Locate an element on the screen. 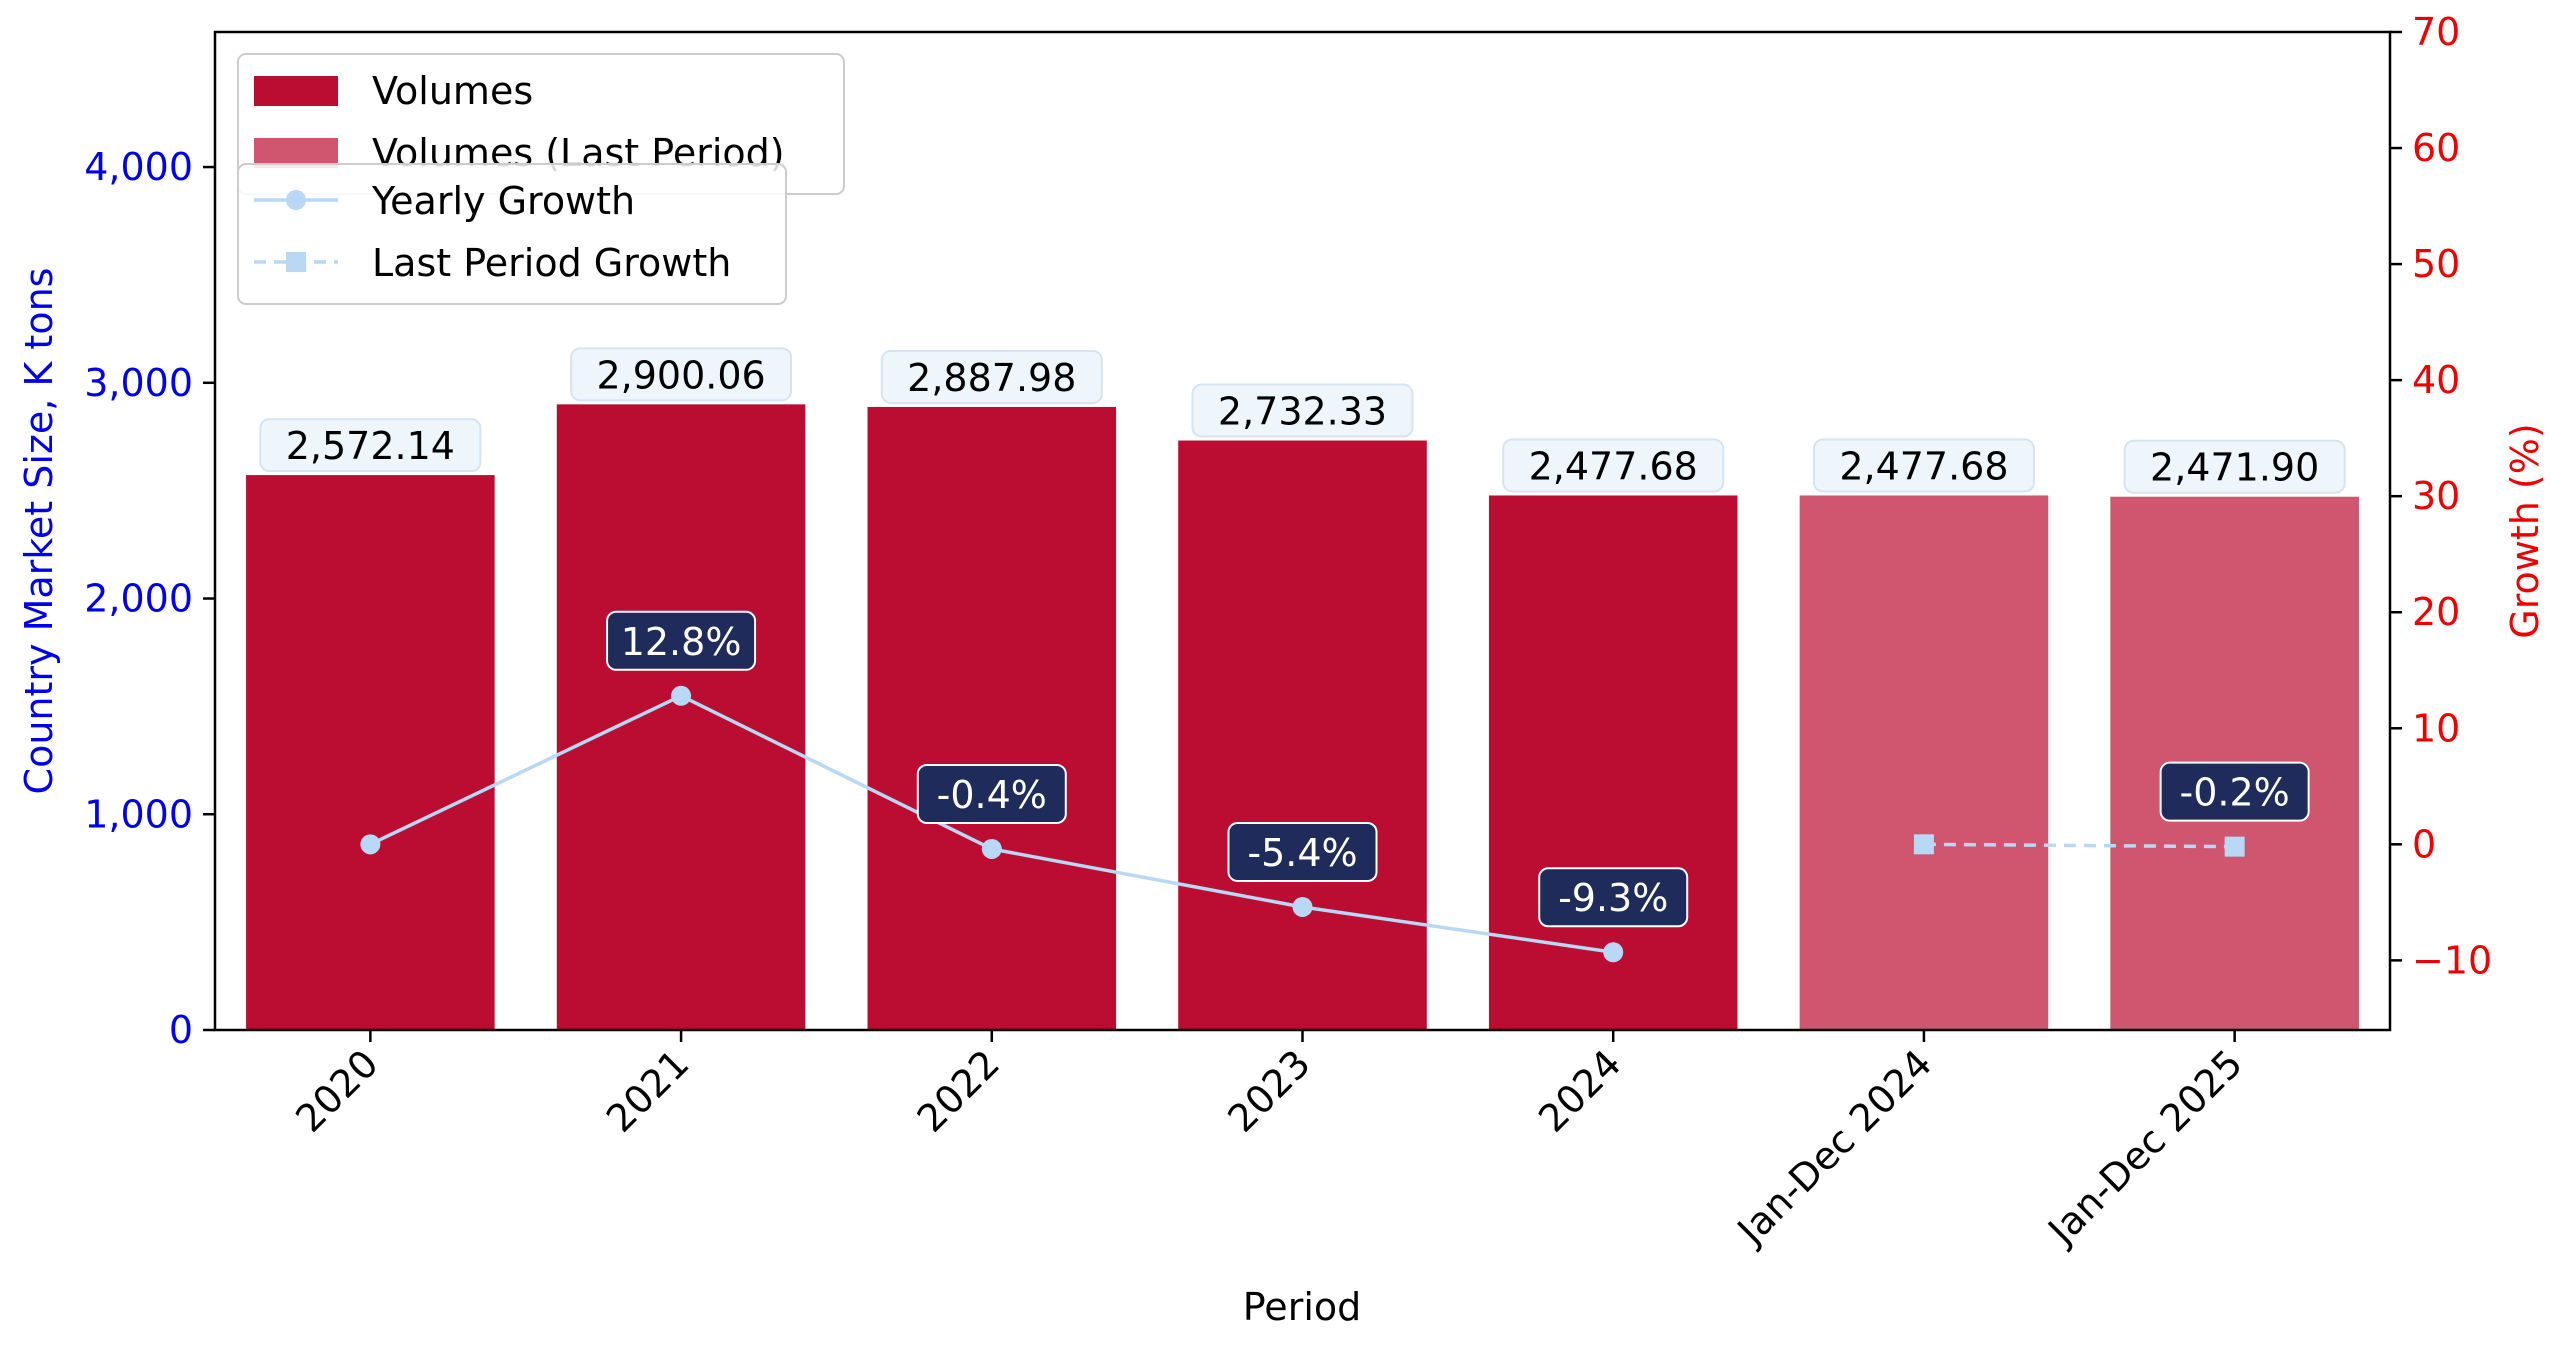 This screenshot has height=1350, width=2566. right-axis-tick-label: 60 is located at coordinates (2436, 148).